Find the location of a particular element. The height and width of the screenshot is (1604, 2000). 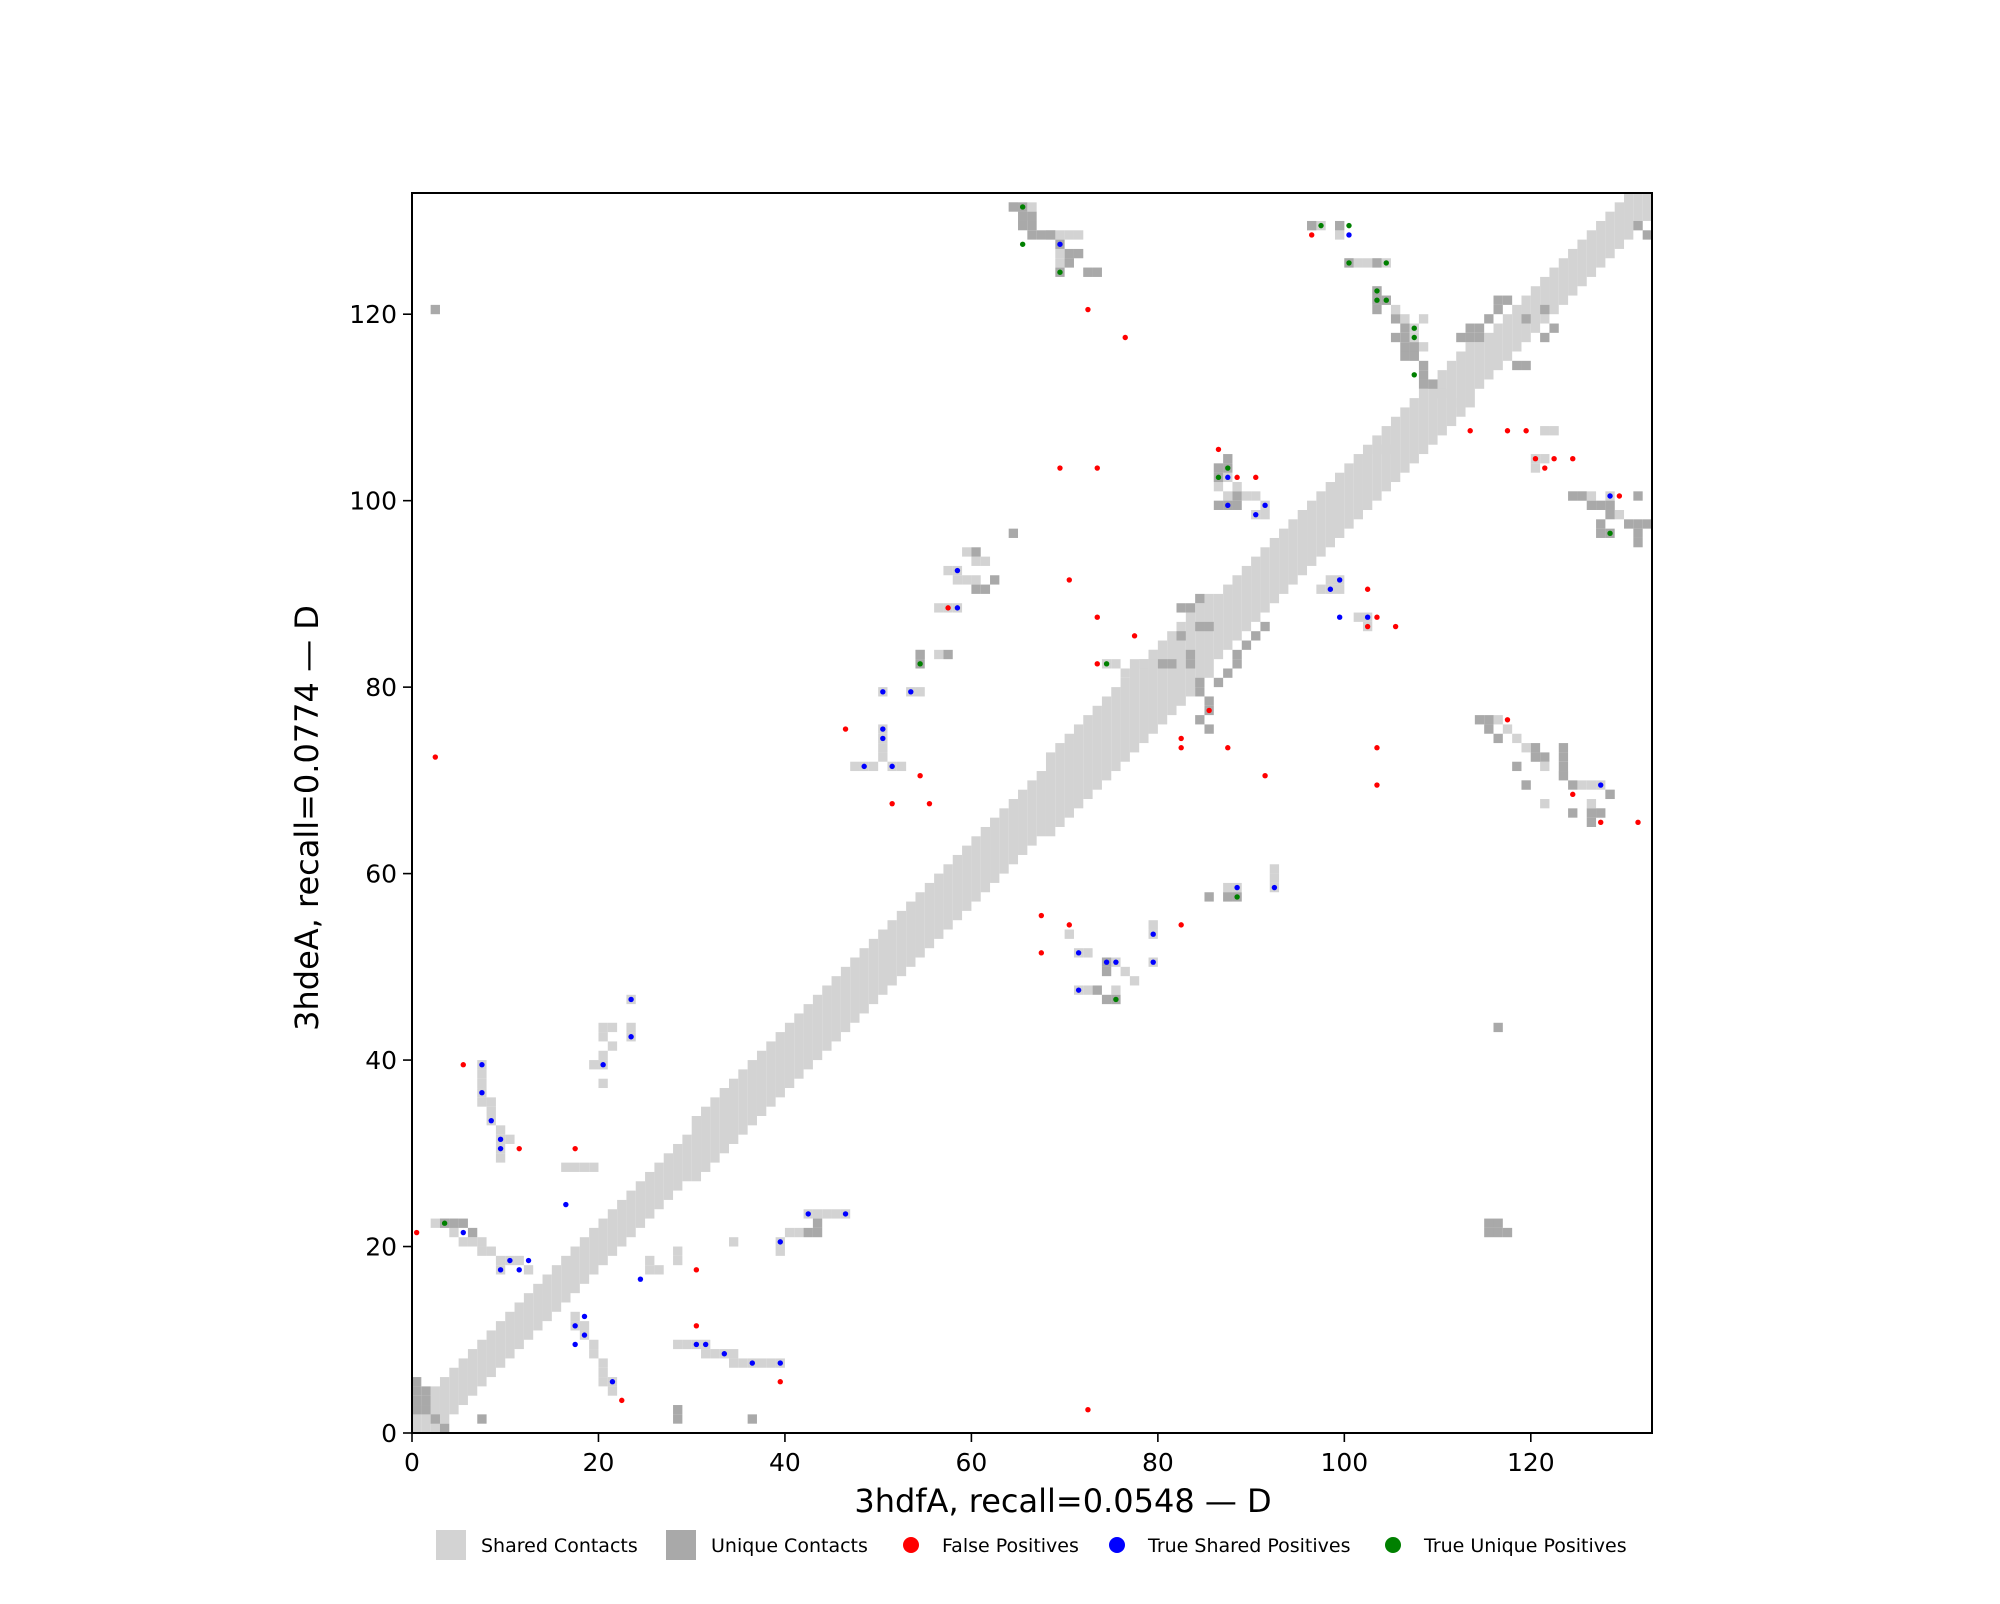

x-tick-label: 20 is located at coordinates (599, 1462).